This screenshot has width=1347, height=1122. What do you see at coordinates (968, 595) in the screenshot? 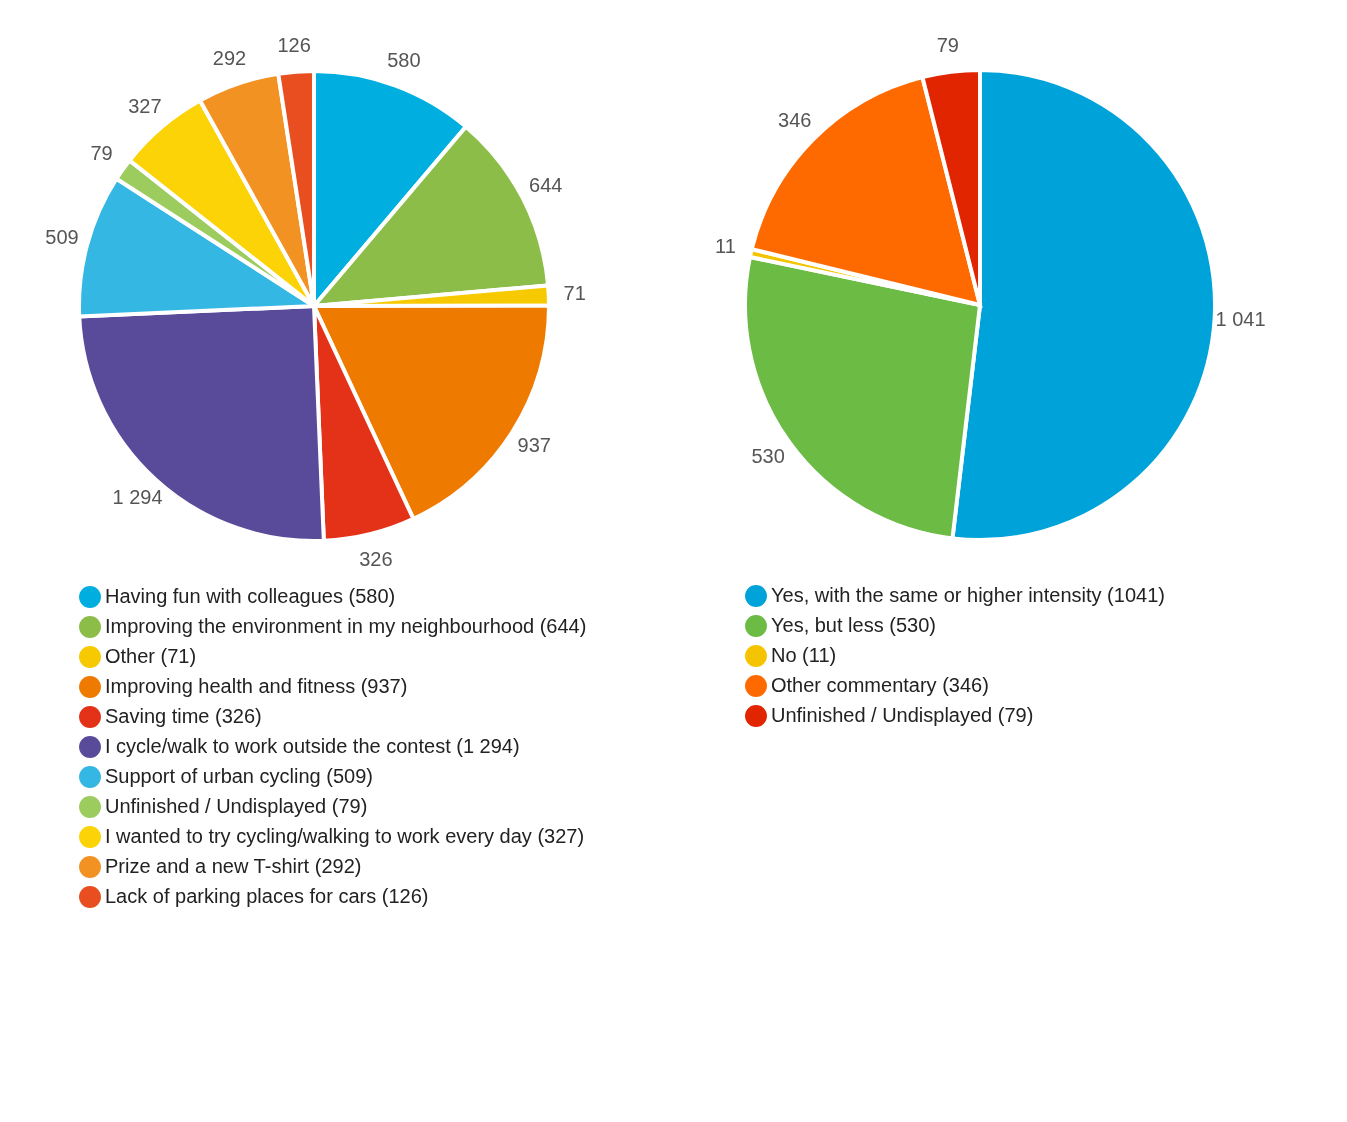
I see `legend-label: Yes, with the same or higher intensity (1041)` at bounding box center [968, 595].